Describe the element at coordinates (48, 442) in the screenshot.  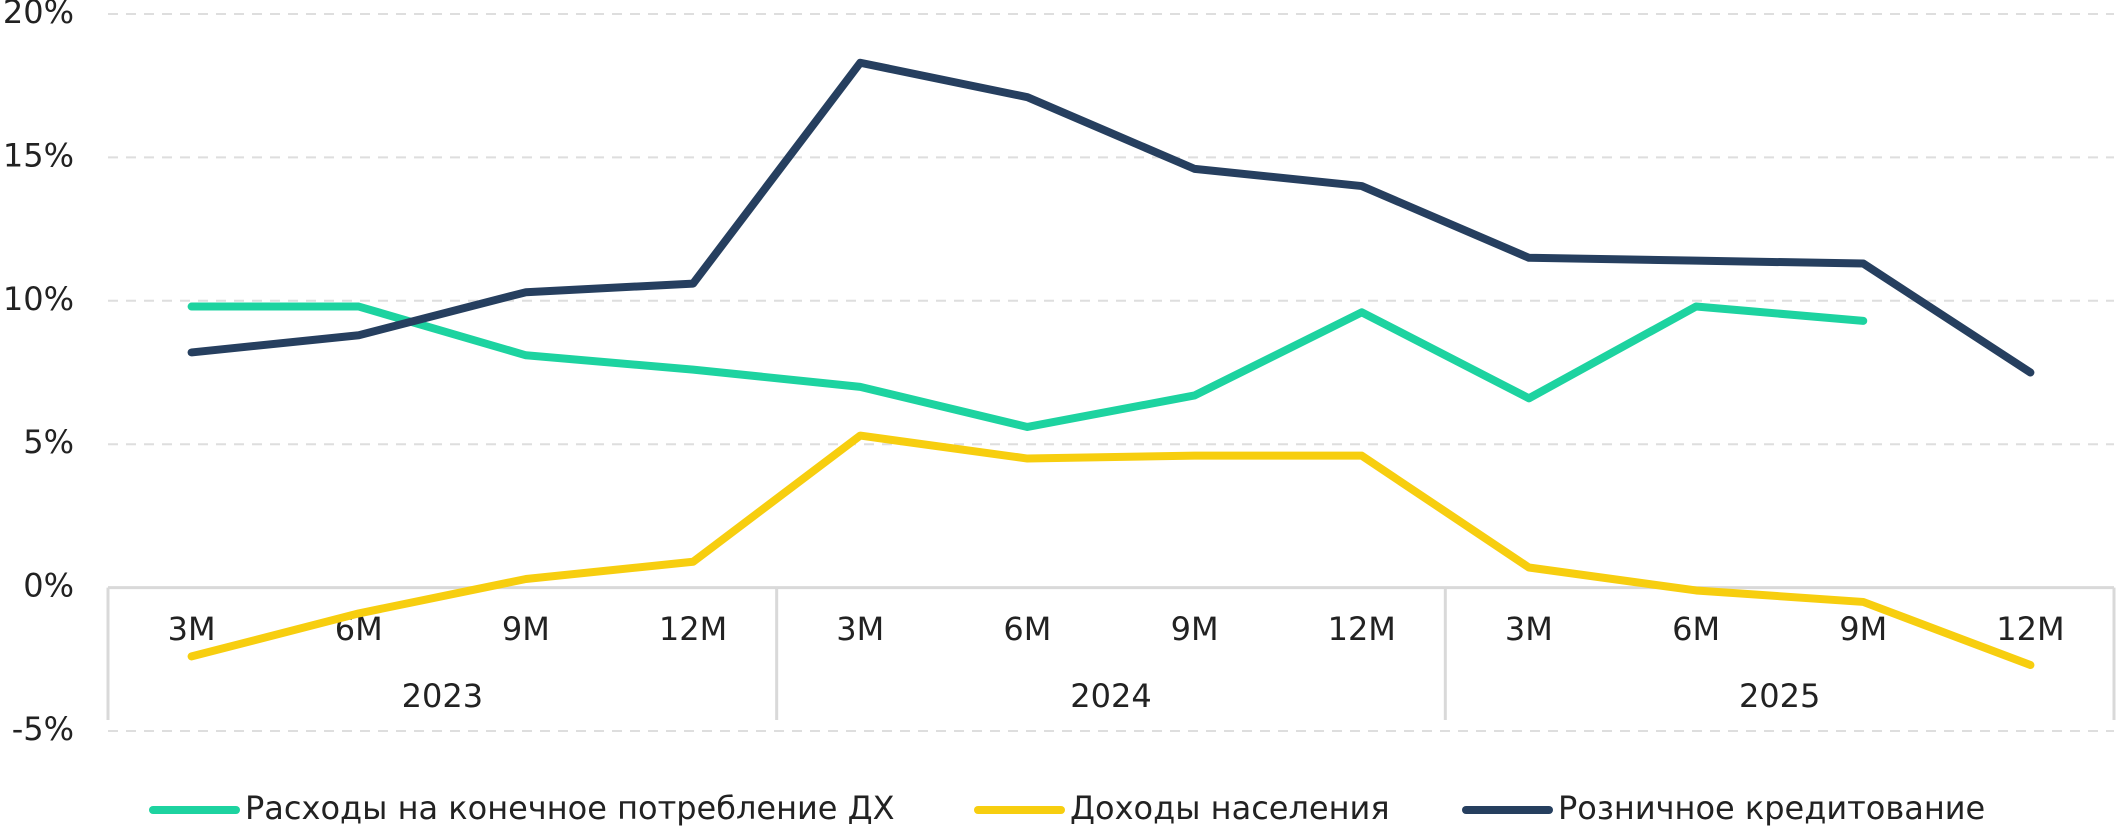
I see `y-tick-label: 5%` at that location.